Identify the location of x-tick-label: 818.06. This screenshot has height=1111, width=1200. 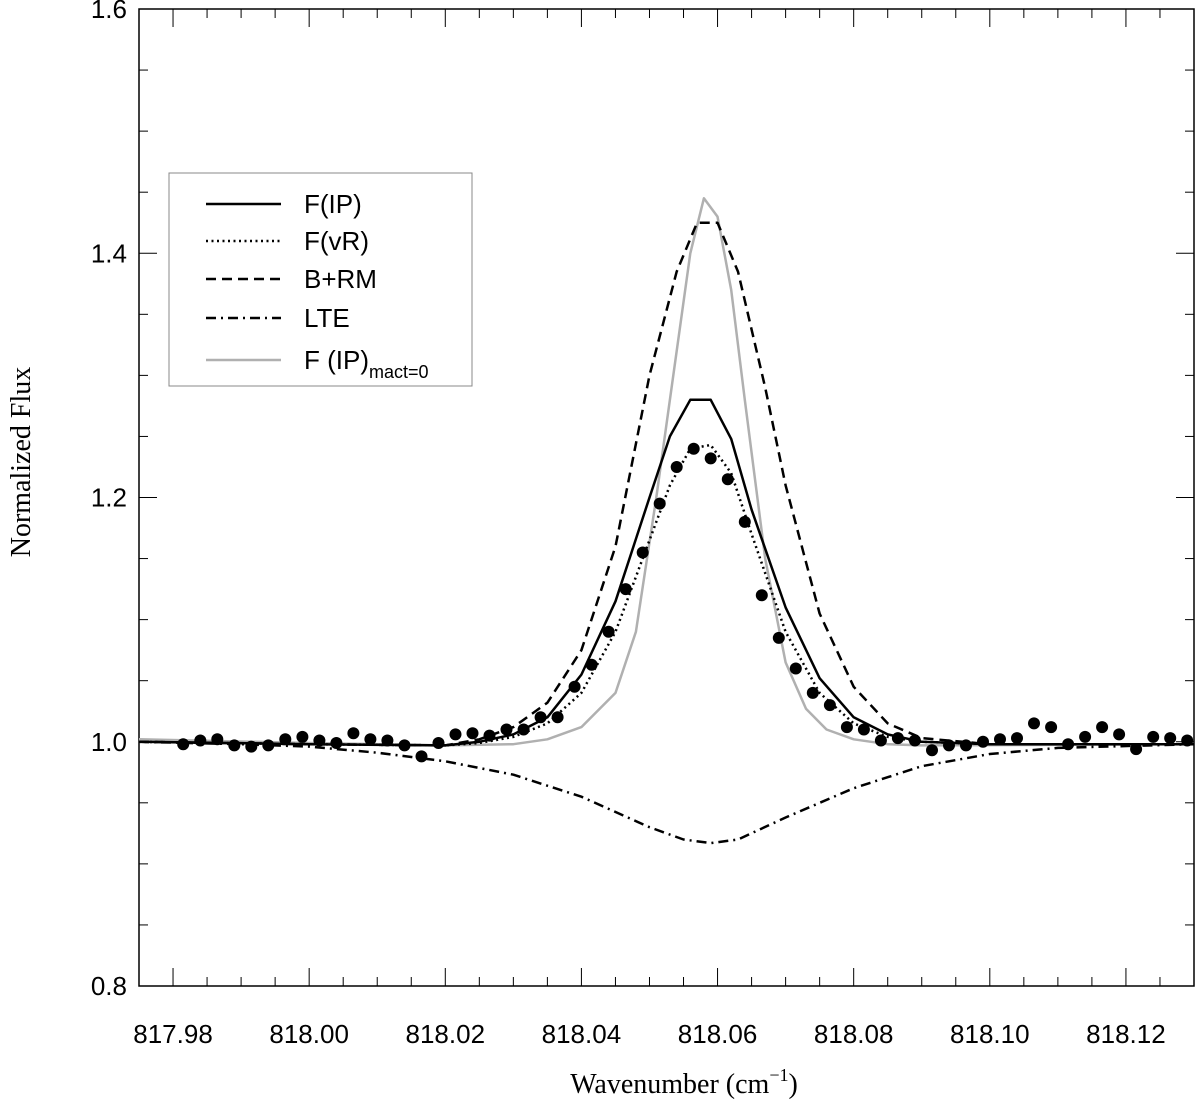
(718, 1034).